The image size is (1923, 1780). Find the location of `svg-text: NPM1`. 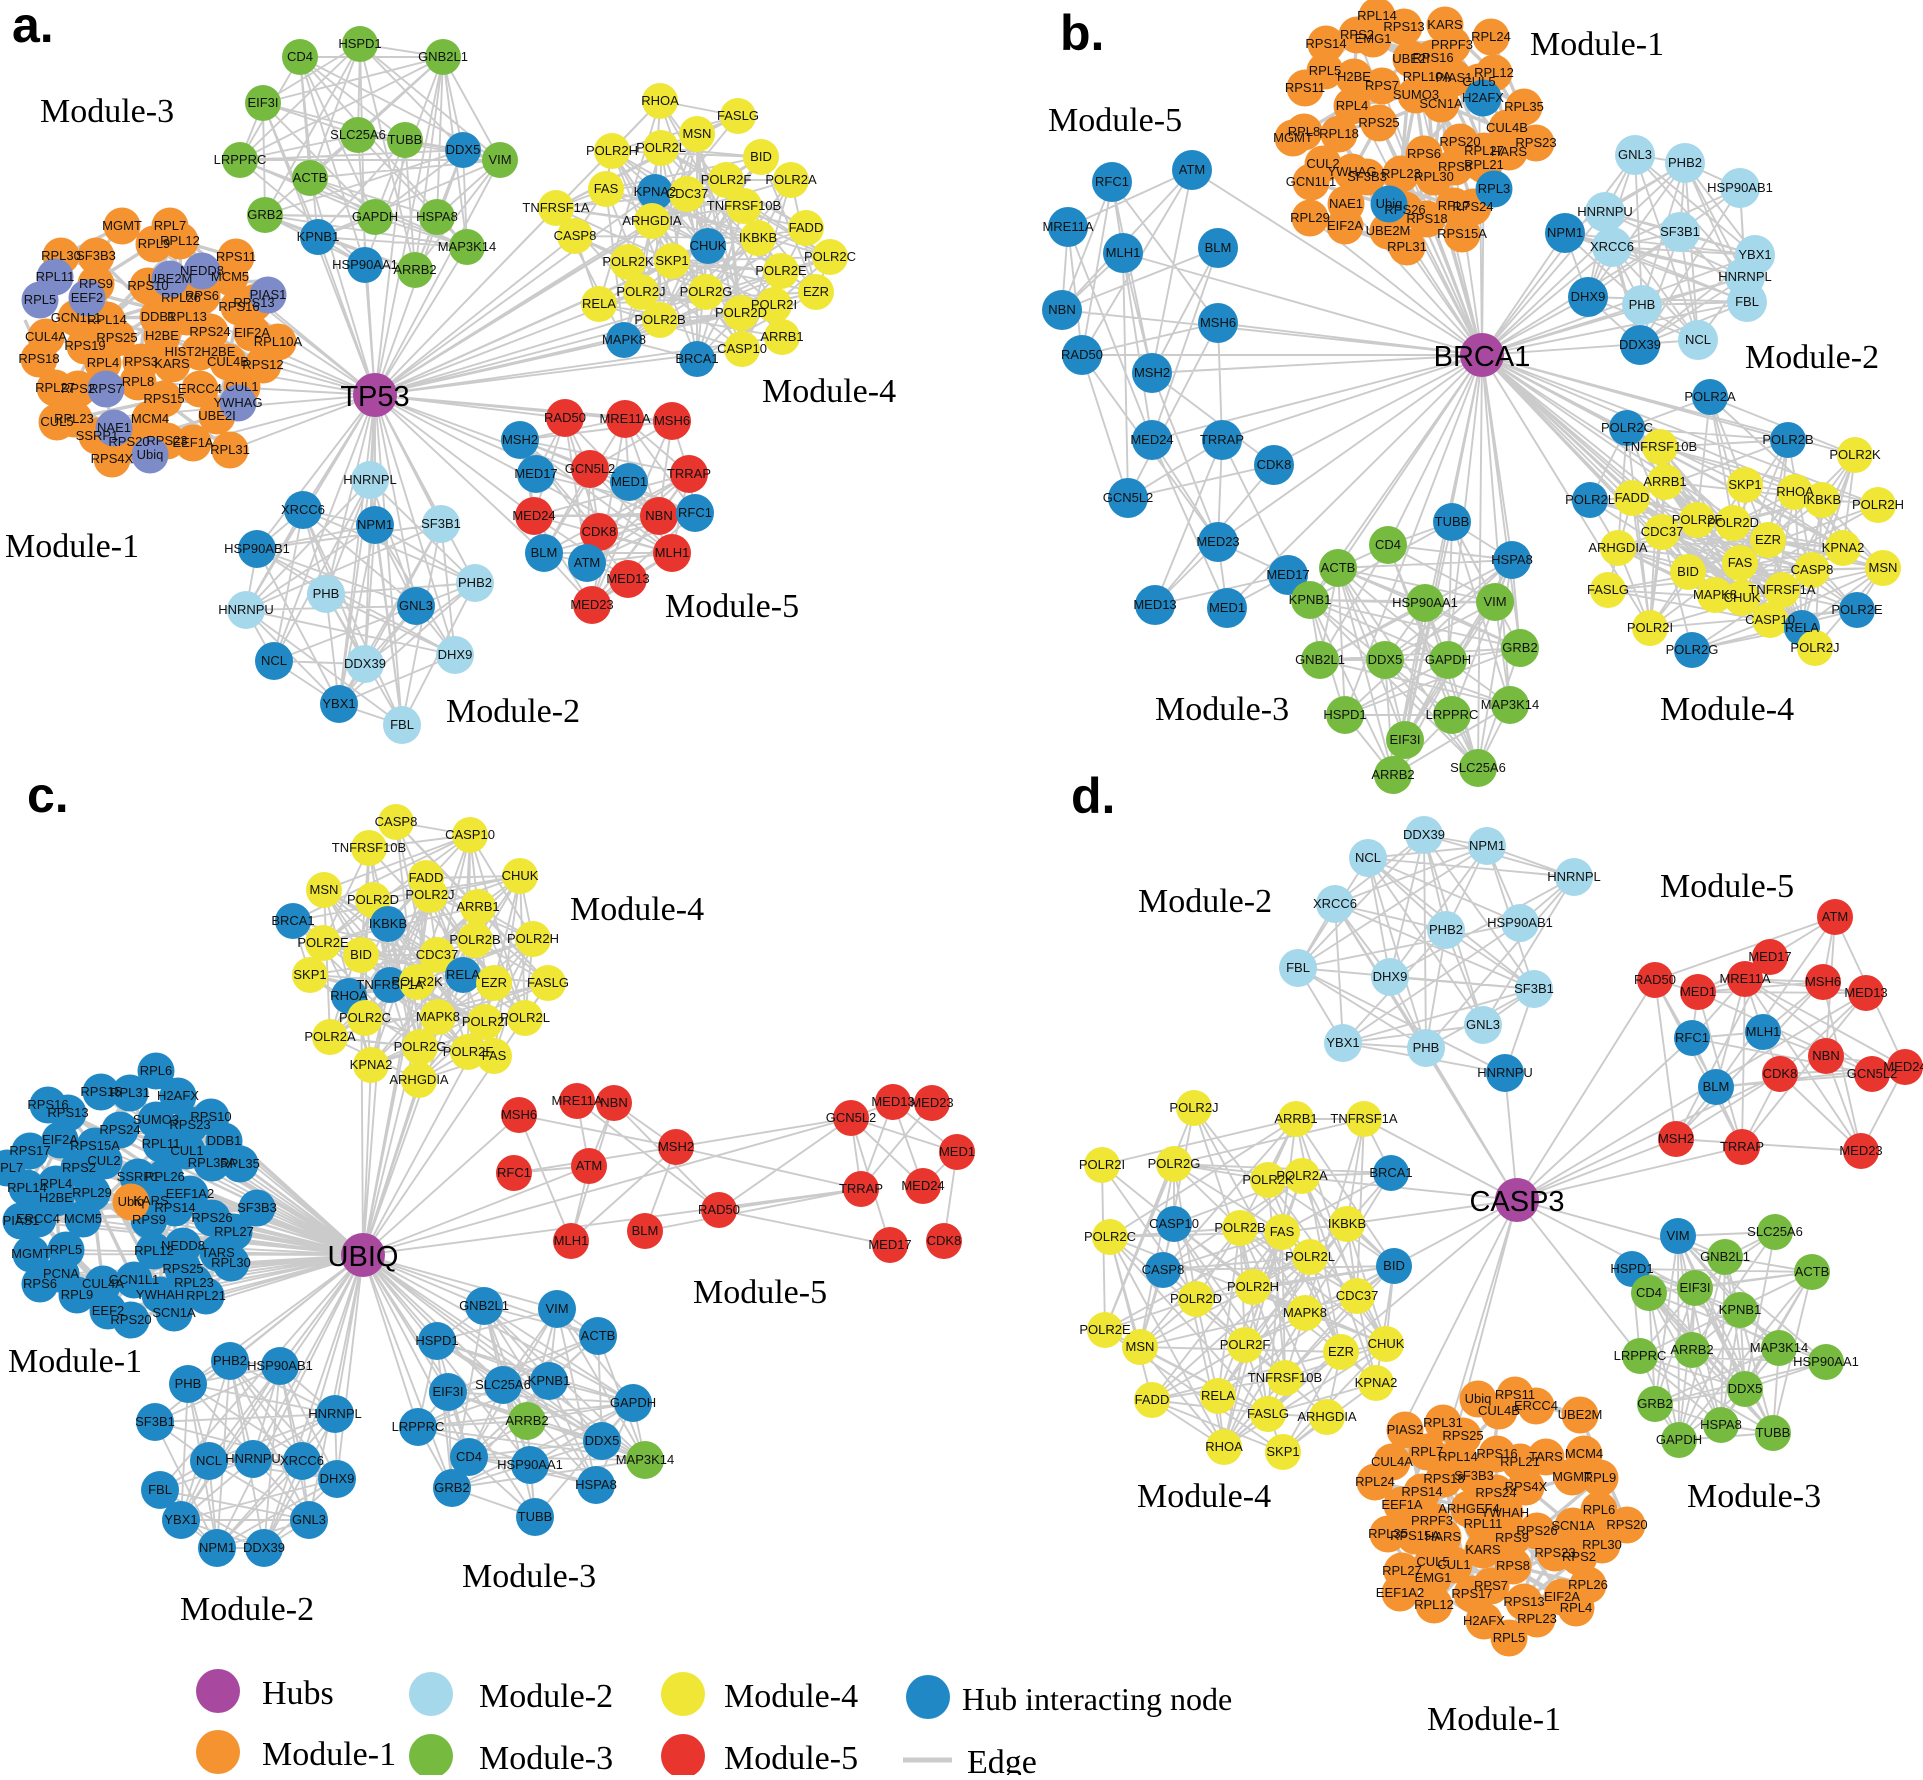

svg-text: NPM1 is located at coordinates (1565, 232).